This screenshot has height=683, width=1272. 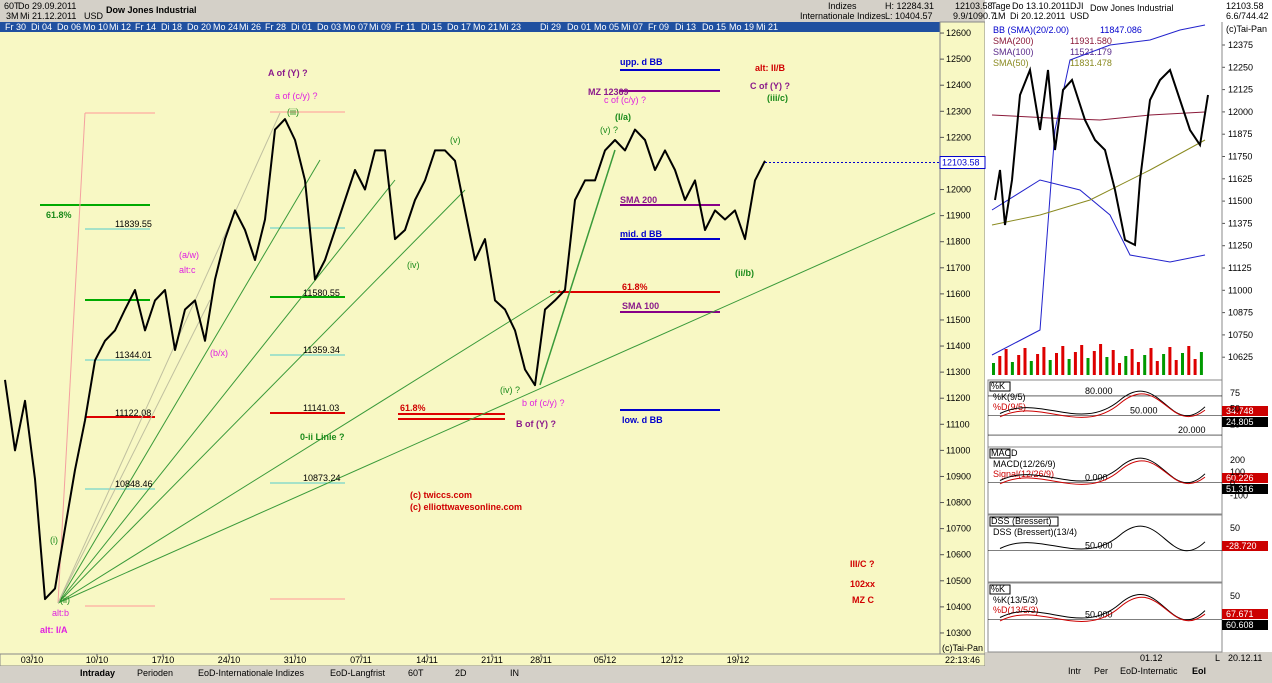 What do you see at coordinates (642, 420) in the screenshot?
I see `annotation: low. d BB` at bounding box center [642, 420].